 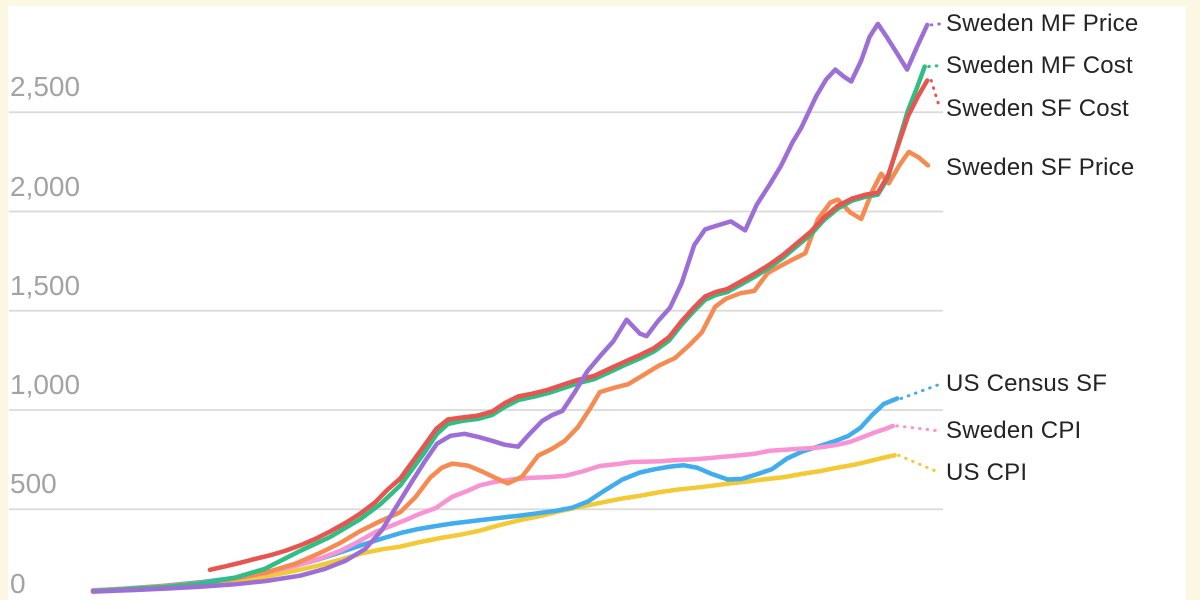 What do you see at coordinates (1042, 23) in the screenshot?
I see `series-label-sweden-mf-price: Sweden MF Price` at bounding box center [1042, 23].